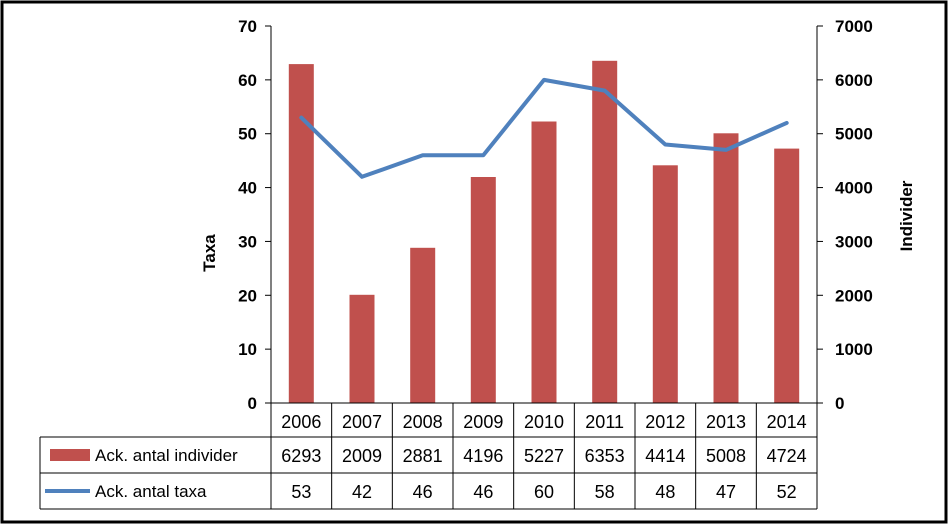  Describe the element at coordinates (787, 492) in the screenshot. I see `table-cell-value: 52` at that location.